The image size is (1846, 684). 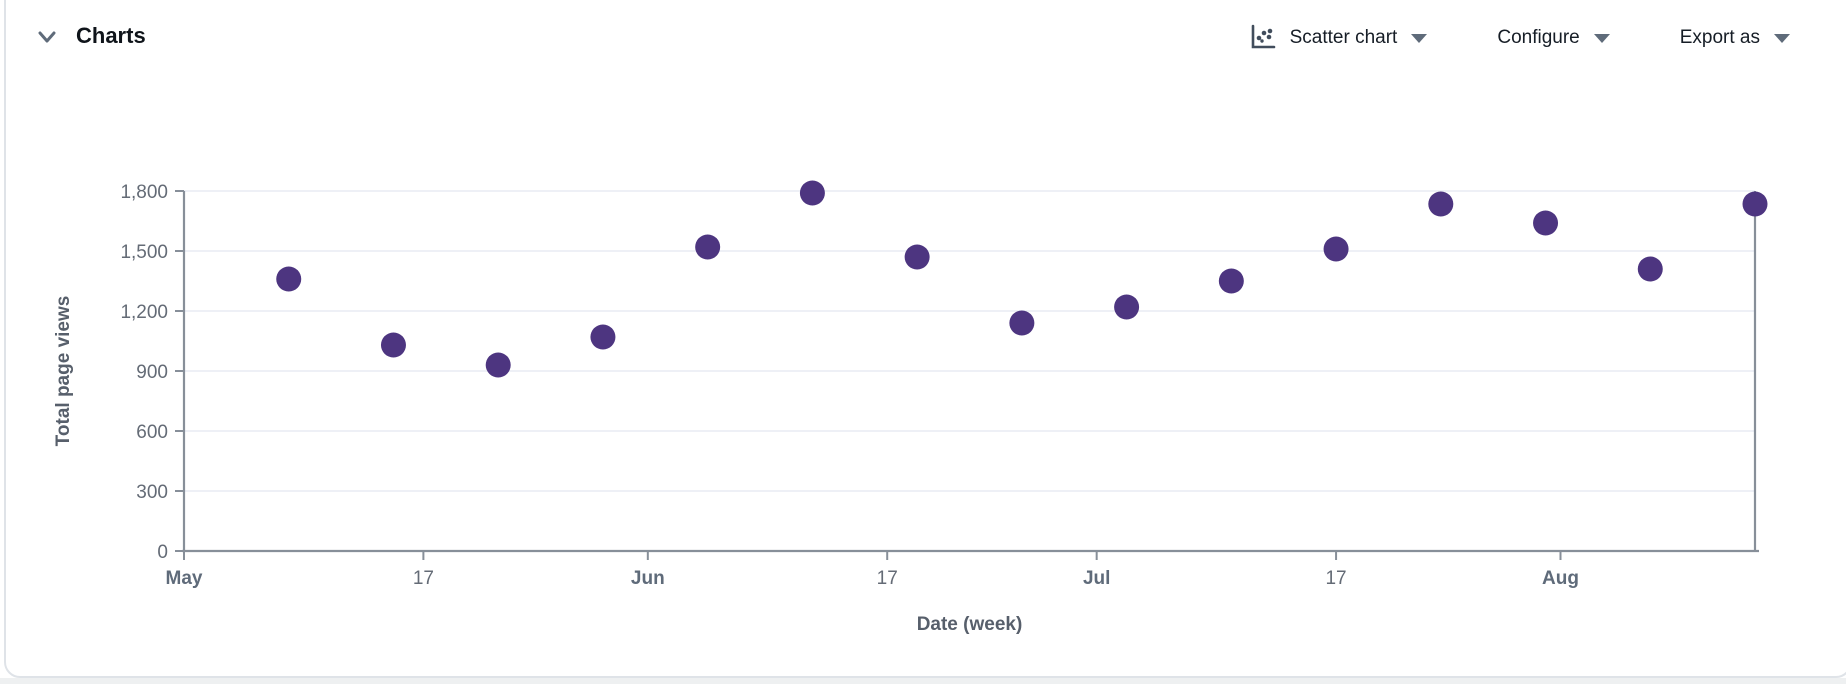 What do you see at coordinates (144, 312) in the screenshot?
I see `svg-text: 1,200` at bounding box center [144, 312].